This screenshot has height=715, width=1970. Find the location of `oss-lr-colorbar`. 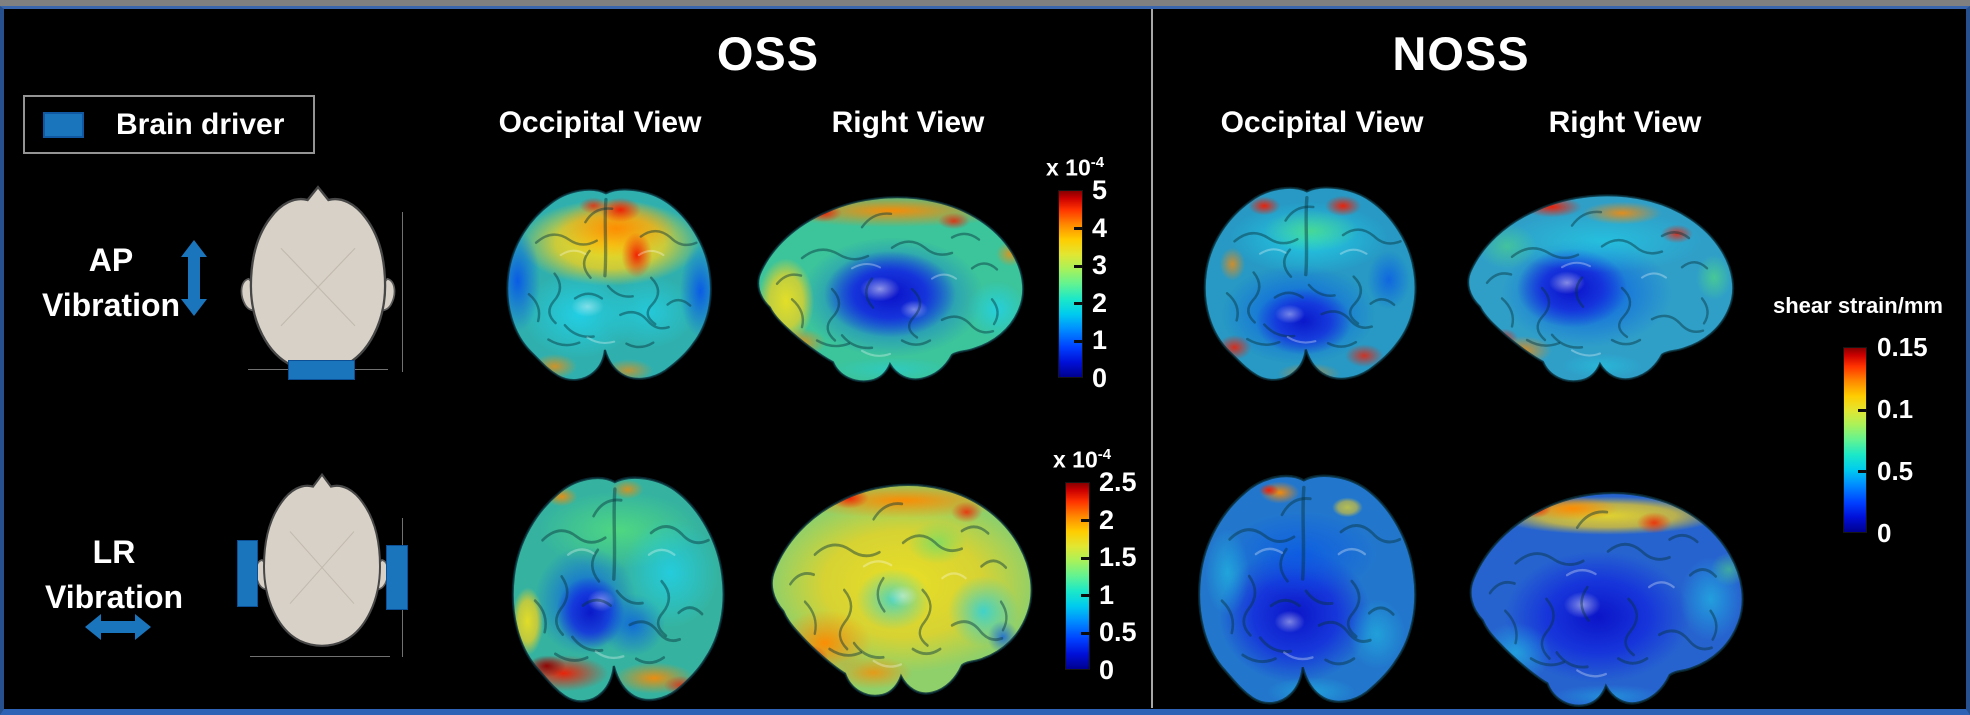

oss-lr-colorbar is located at coordinates (1077, 576).